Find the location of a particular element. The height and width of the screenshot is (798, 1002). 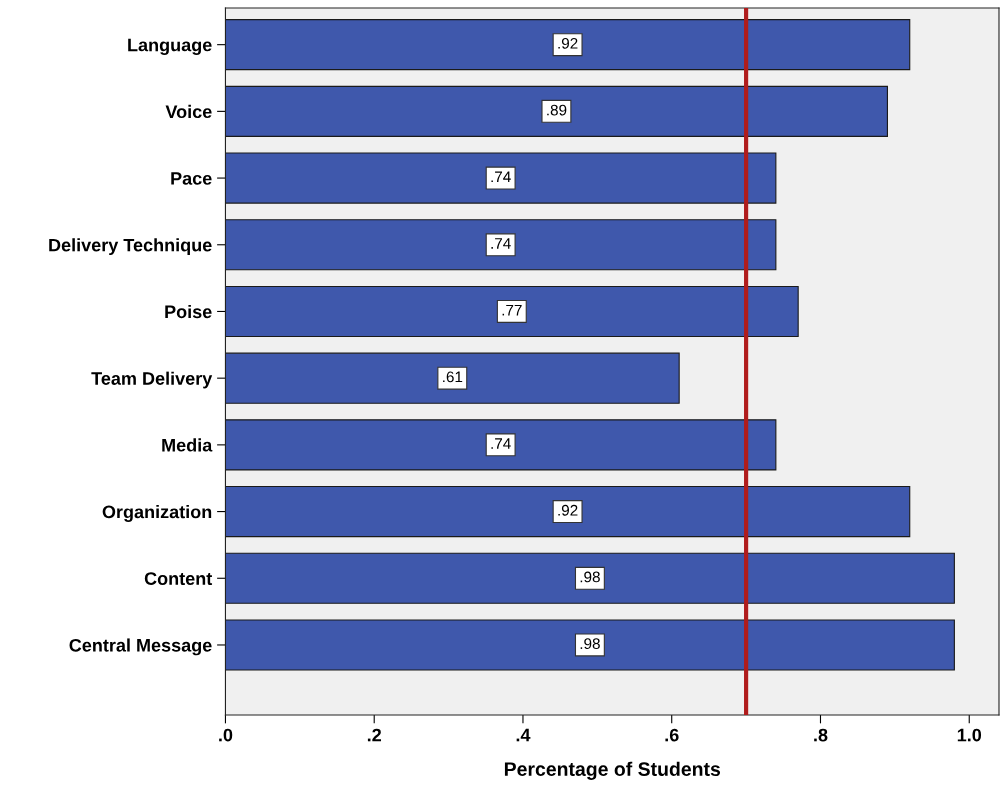

data-label: .89 is located at coordinates (557, 110).